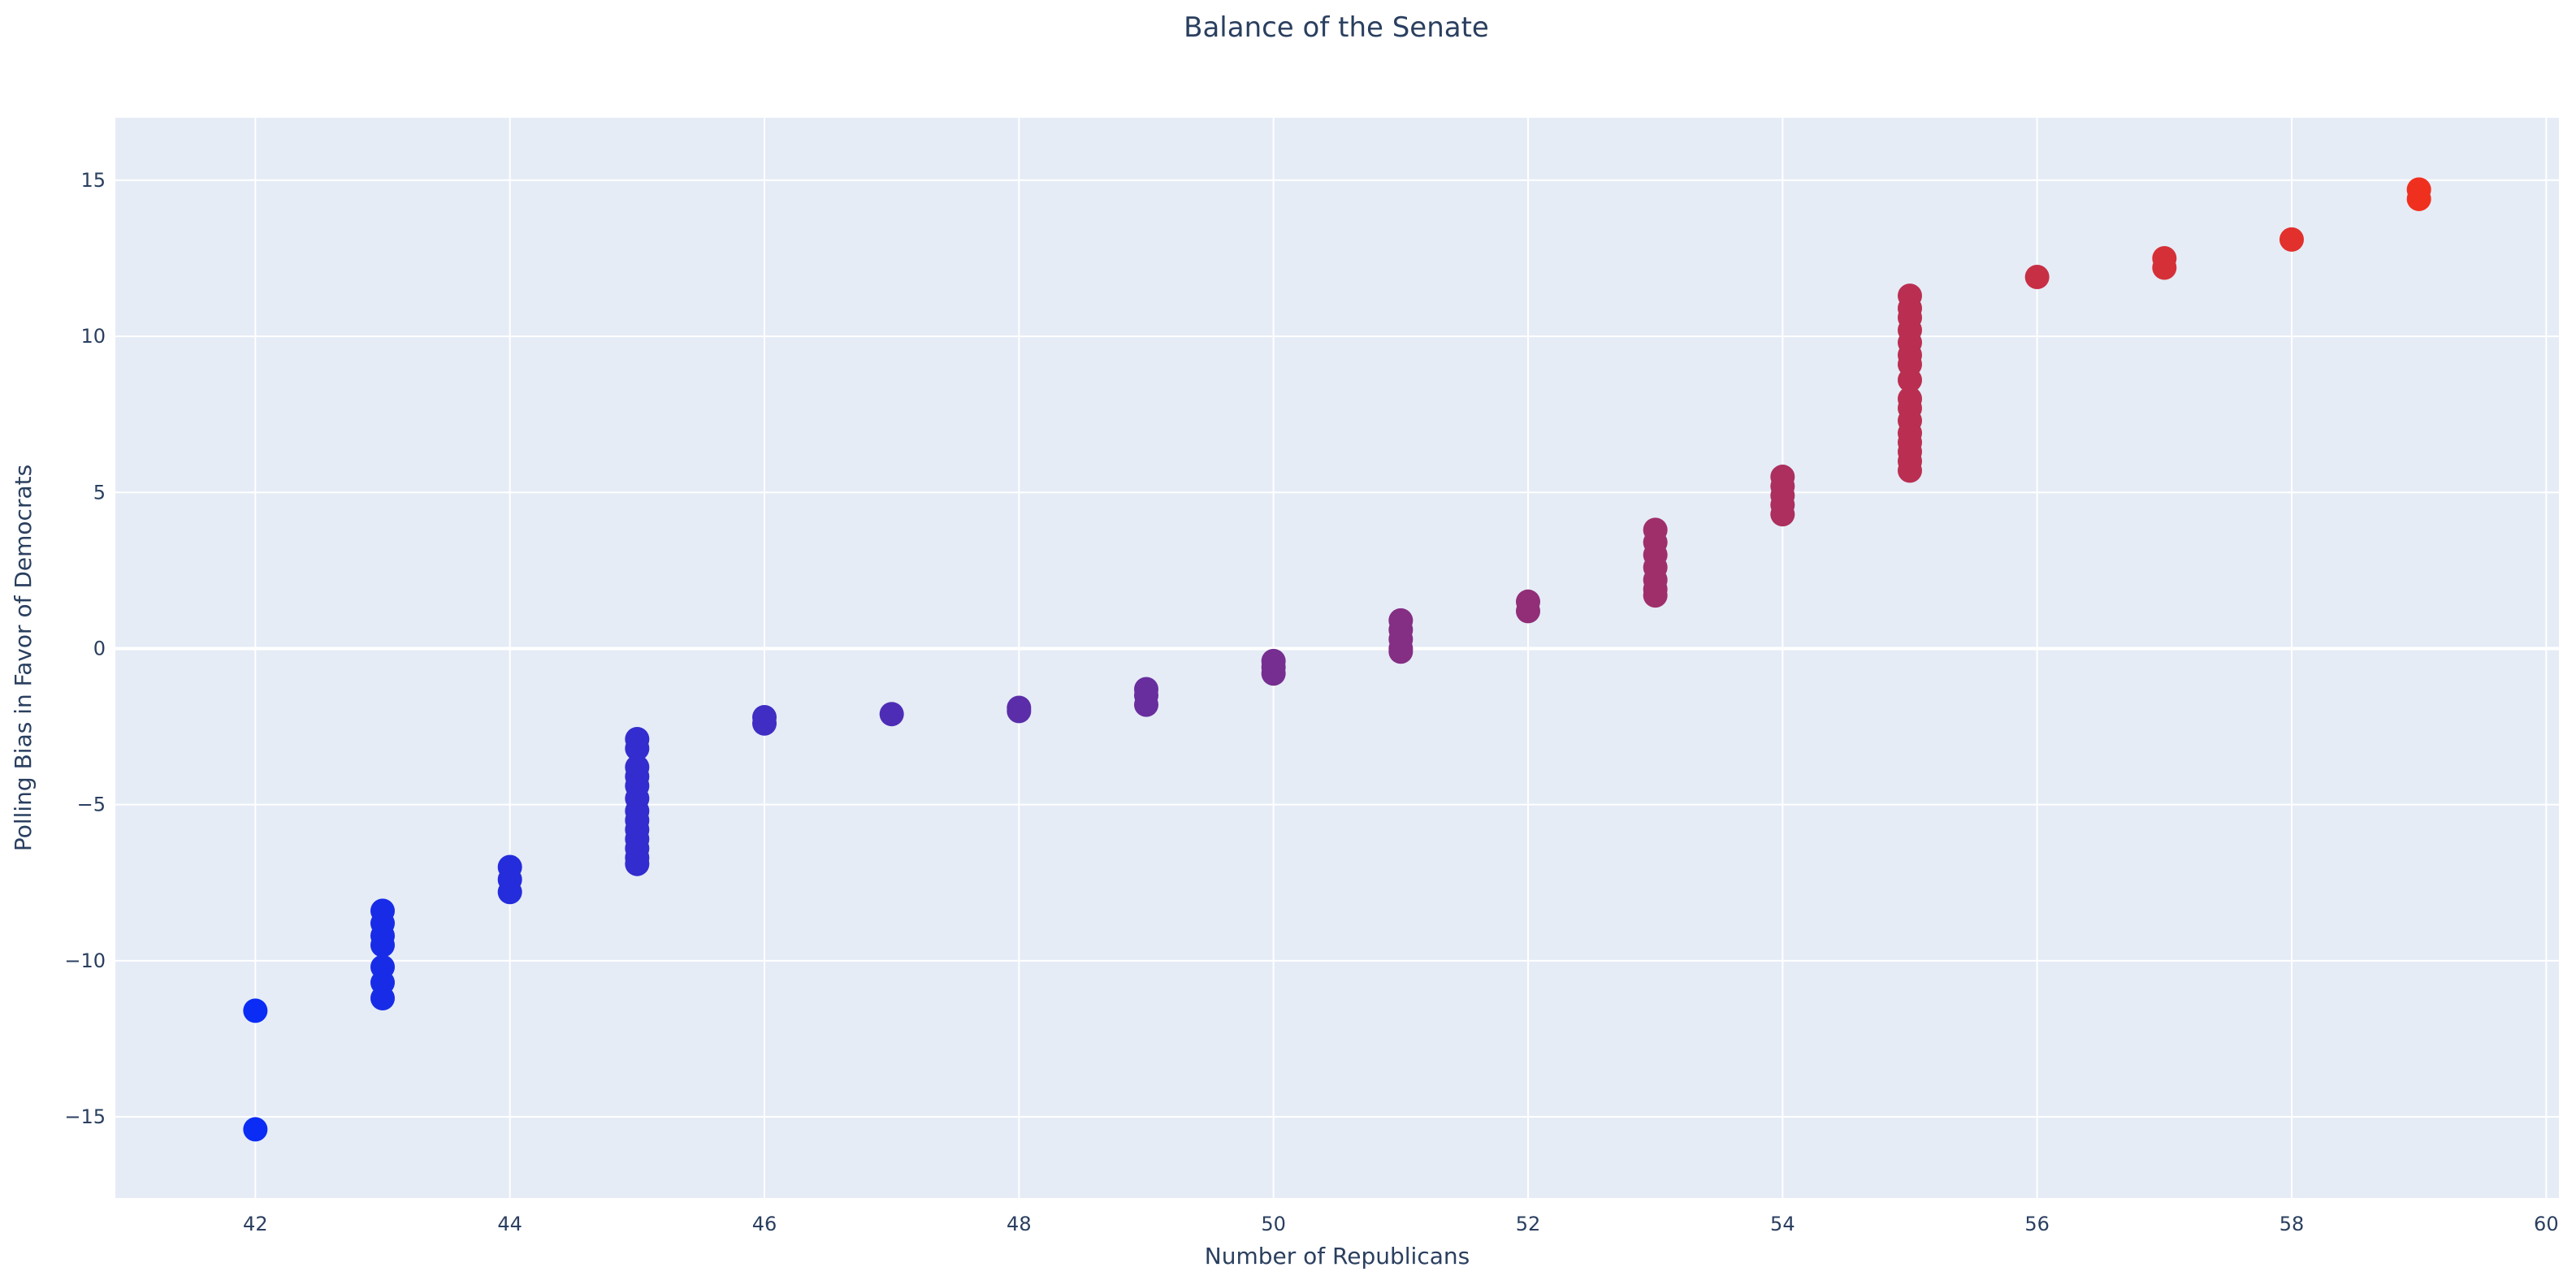 The image size is (2576, 1276). Describe the element at coordinates (99, 648) in the screenshot. I see `y-tick-label: 0` at that location.